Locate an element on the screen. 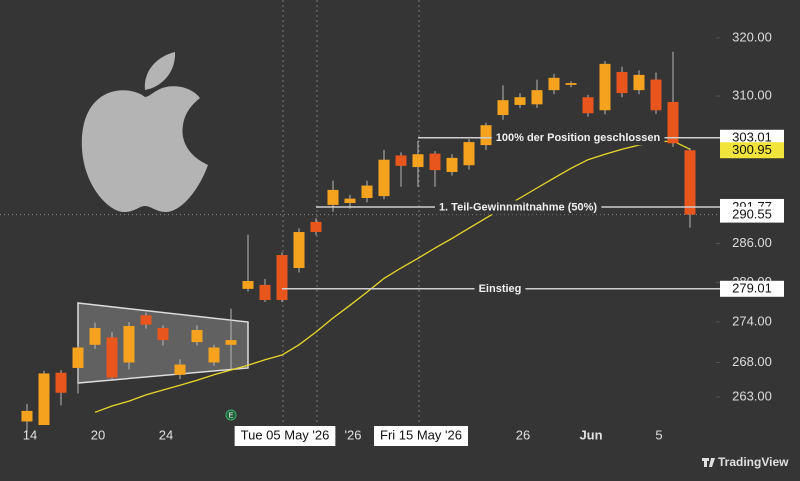 This screenshot has height=481, width=800. price-label: 290.55 is located at coordinates (752, 214).